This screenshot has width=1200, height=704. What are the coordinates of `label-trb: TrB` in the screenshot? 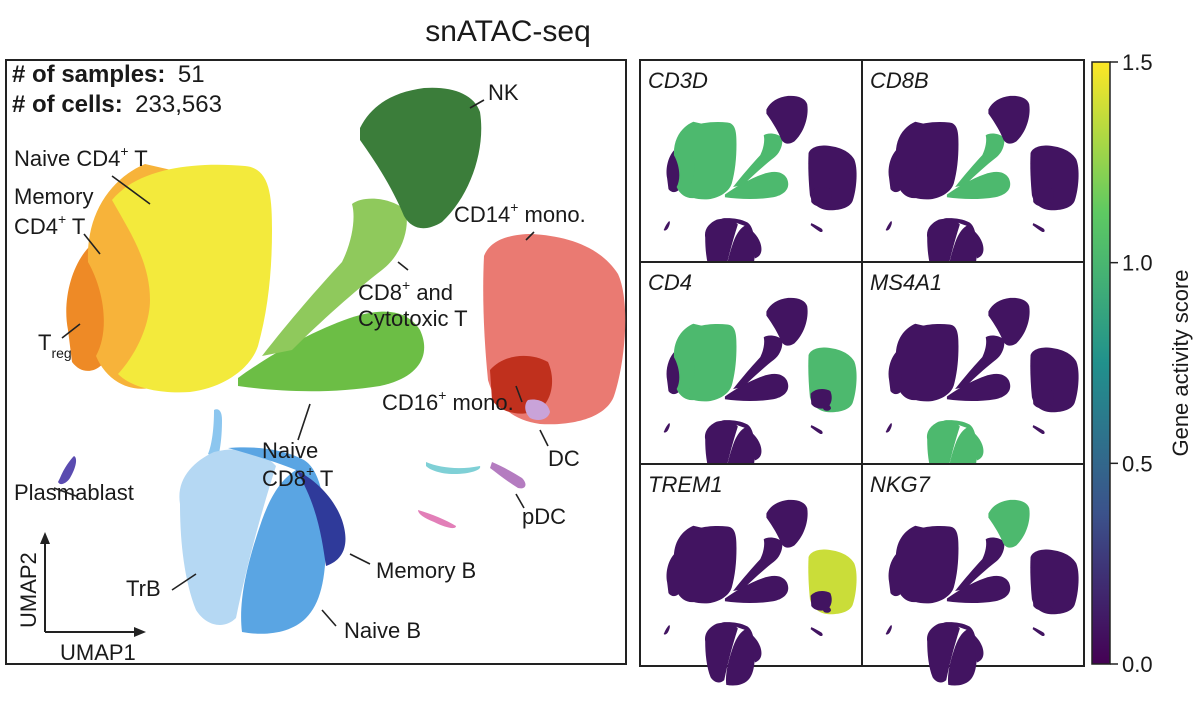 It's located at (143, 588).